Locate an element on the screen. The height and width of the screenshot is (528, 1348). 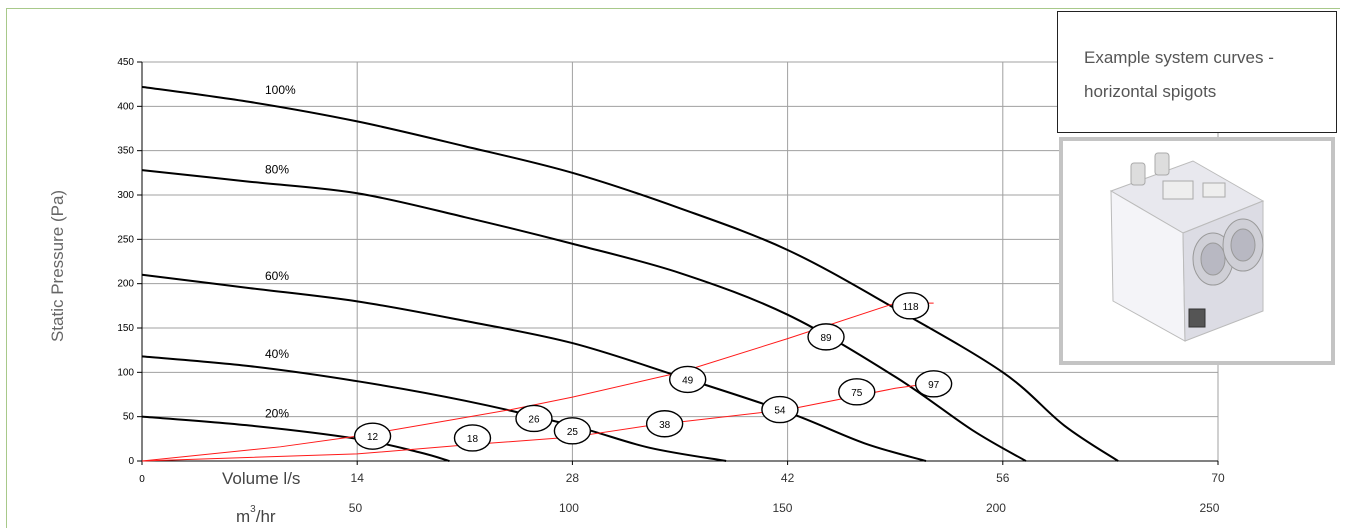
marker-label: 18 is located at coordinates (473, 439).